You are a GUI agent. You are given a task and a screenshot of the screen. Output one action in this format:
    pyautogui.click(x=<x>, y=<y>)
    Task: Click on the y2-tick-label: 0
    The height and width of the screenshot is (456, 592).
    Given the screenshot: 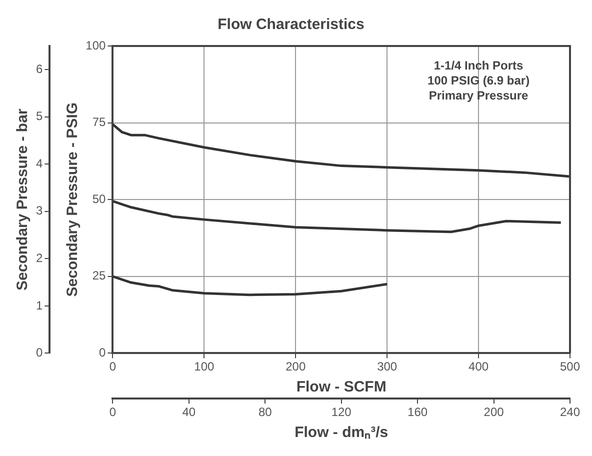 What is the action you would take?
    pyautogui.click(x=39, y=353)
    